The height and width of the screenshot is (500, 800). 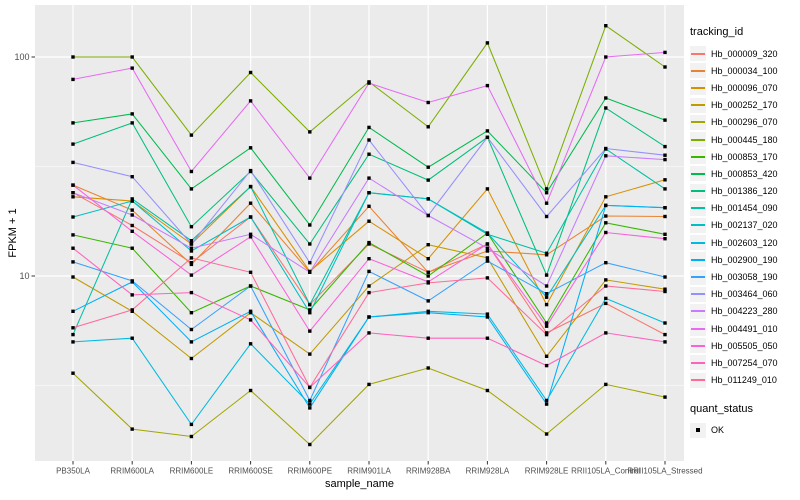 What do you see at coordinates (250, 471) in the screenshot?
I see `x-tick-label: RRIM600SE` at bounding box center [250, 471].